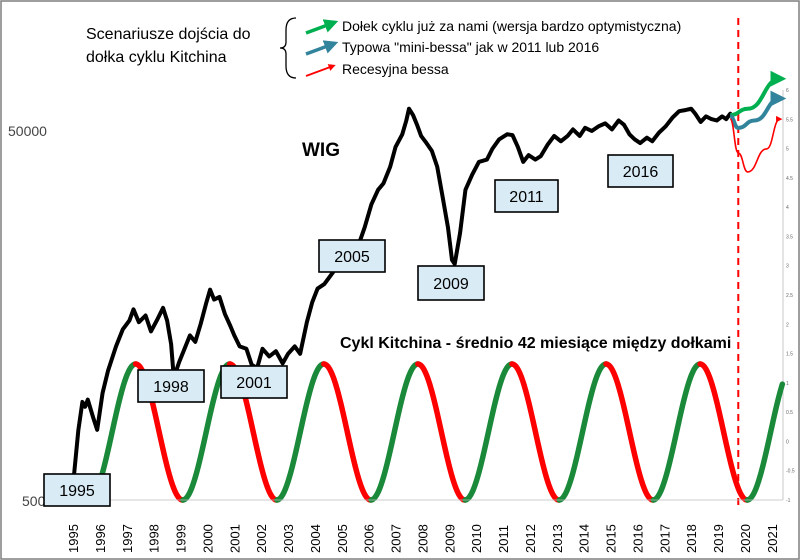 The image size is (800, 560). What do you see at coordinates (470, 47) in the screenshot?
I see `legend-label-mini-bear: Typowa "mini-bessa" jak w 2011 lub 2016` at bounding box center [470, 47].